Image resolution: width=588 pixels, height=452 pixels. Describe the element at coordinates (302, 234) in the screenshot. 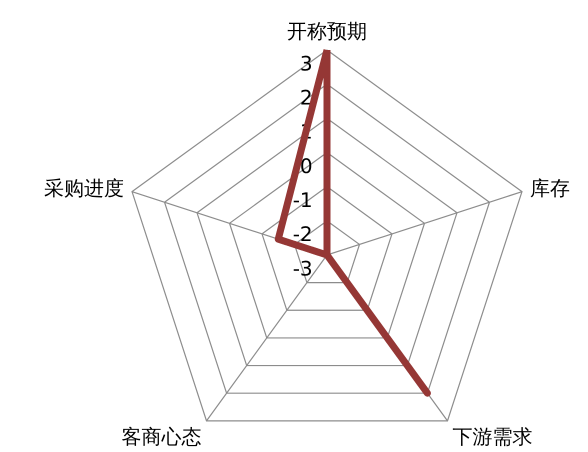

I see `y-tick-label: -2` at that location.